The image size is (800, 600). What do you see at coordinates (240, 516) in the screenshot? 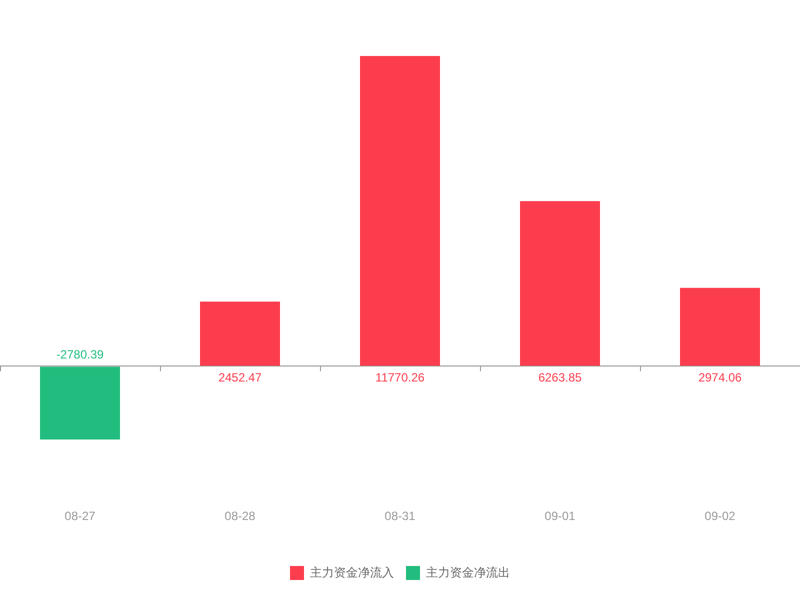
I see `x-tick-label: 08-28` at bounding box center [240, 516].